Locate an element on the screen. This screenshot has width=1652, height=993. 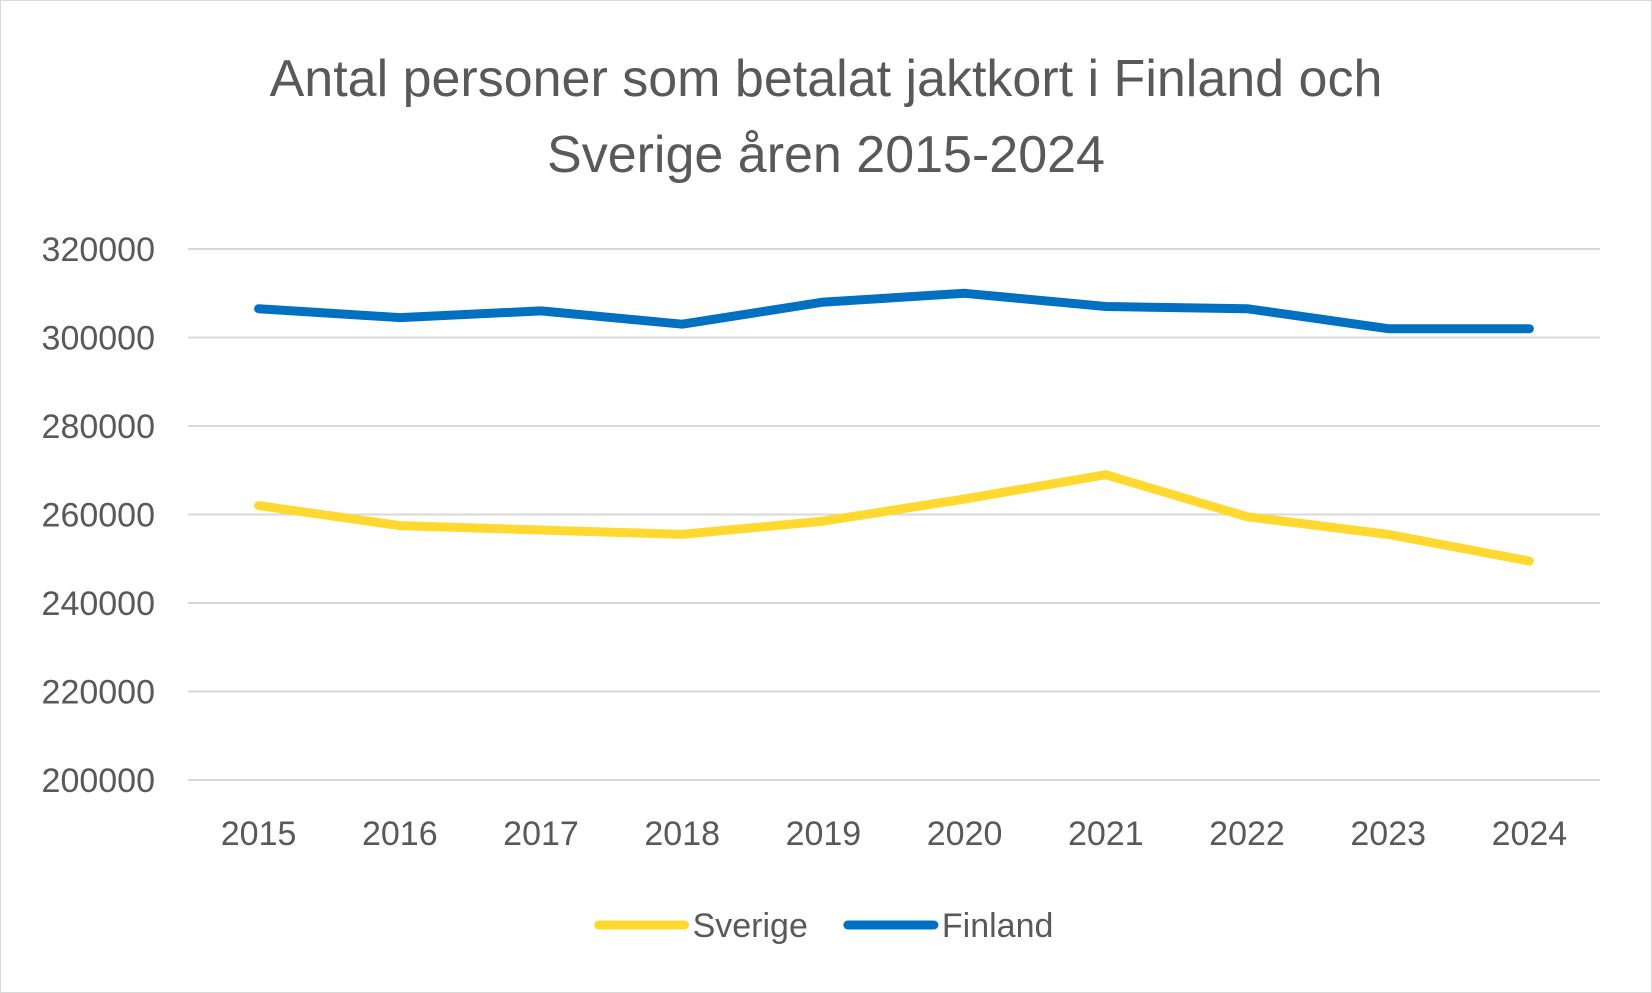
x-tick-label: 2017 is located at coordinates (541, 834).